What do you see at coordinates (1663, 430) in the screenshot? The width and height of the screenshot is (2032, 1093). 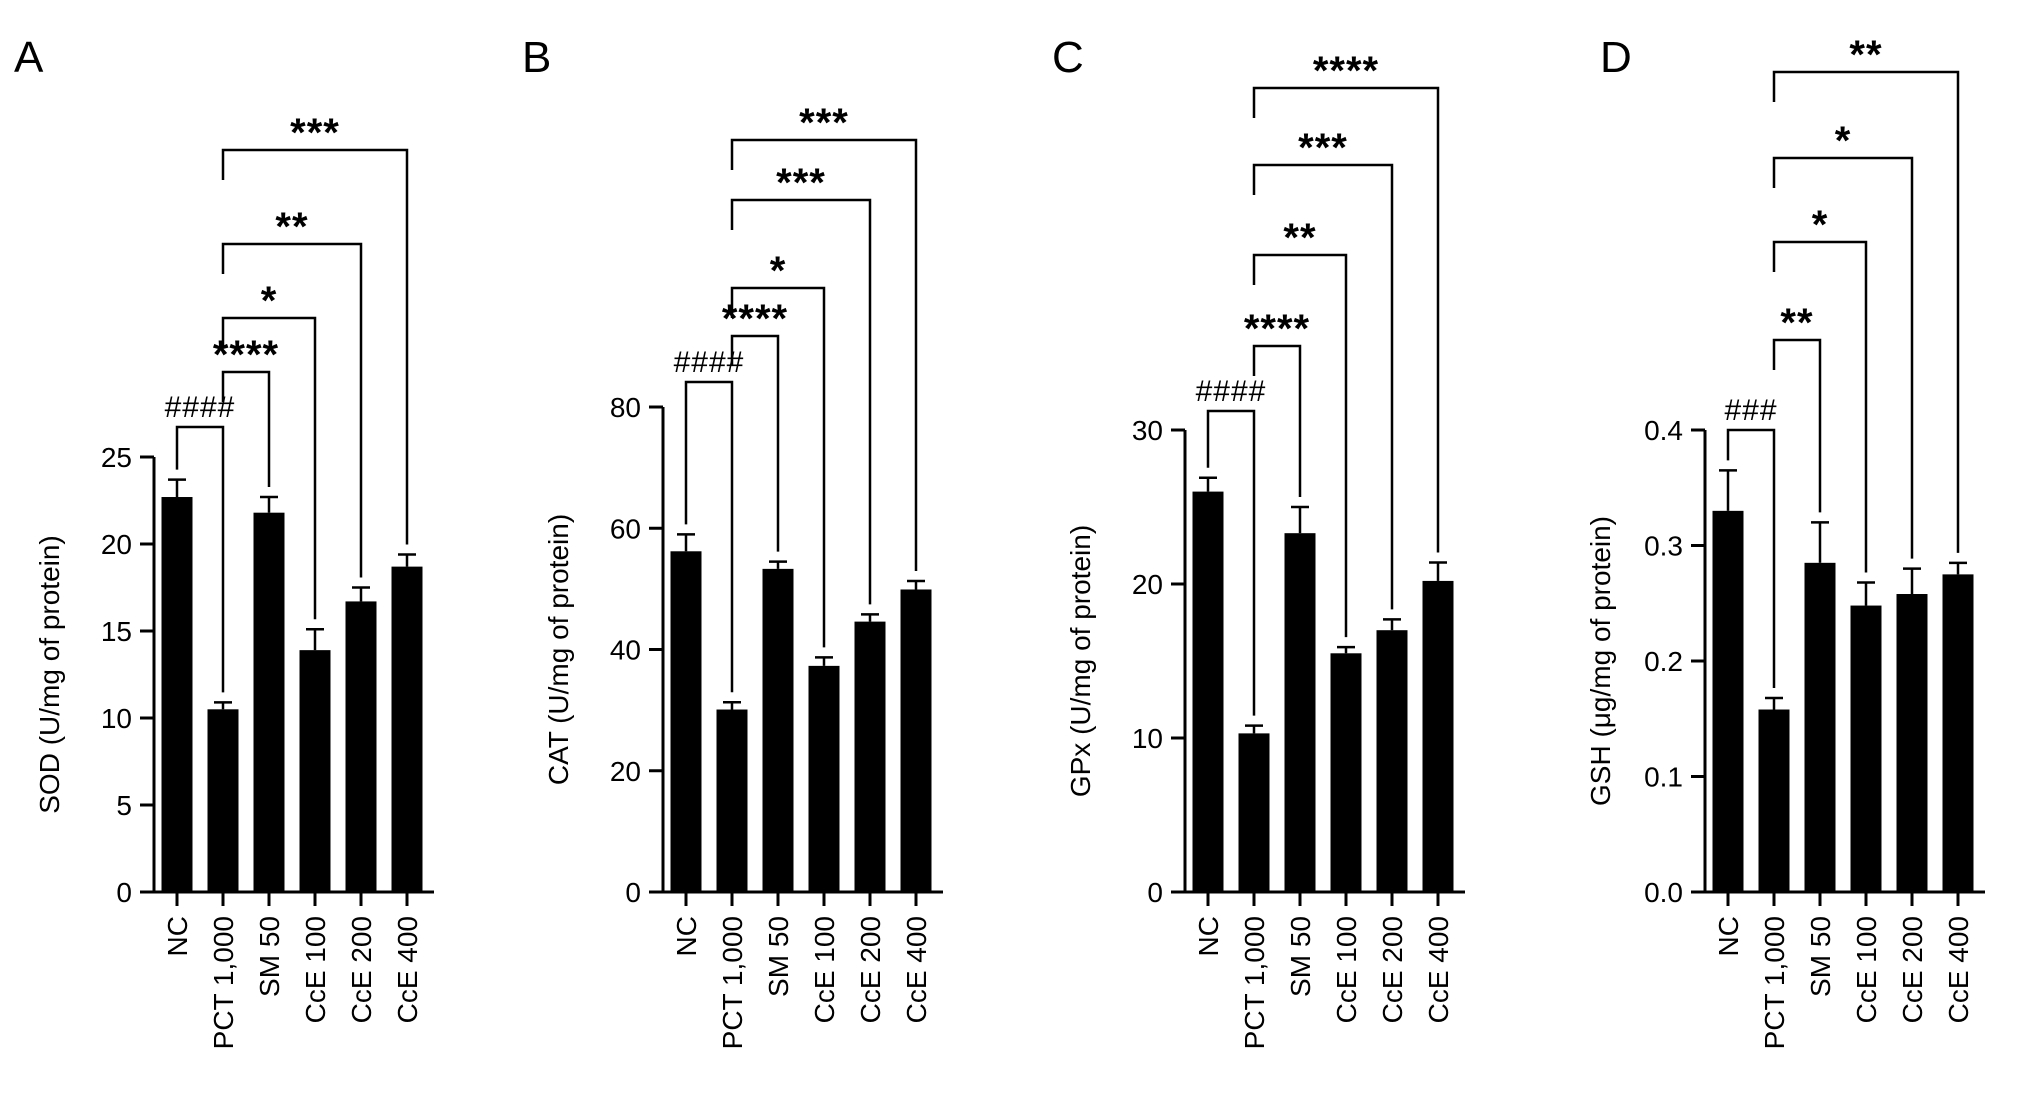 I see `y-tick-label: 0.4` at bounding box center [1663, 430].